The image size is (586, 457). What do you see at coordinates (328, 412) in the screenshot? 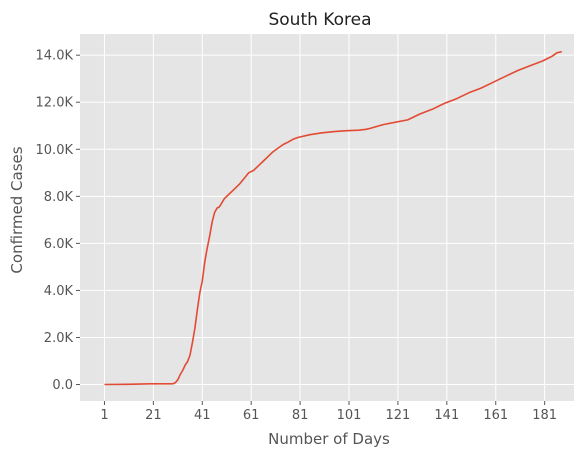
I see `x-axis: 1 21 41 61 81 101 121 141 161 181` at bounding box center [328, 412].